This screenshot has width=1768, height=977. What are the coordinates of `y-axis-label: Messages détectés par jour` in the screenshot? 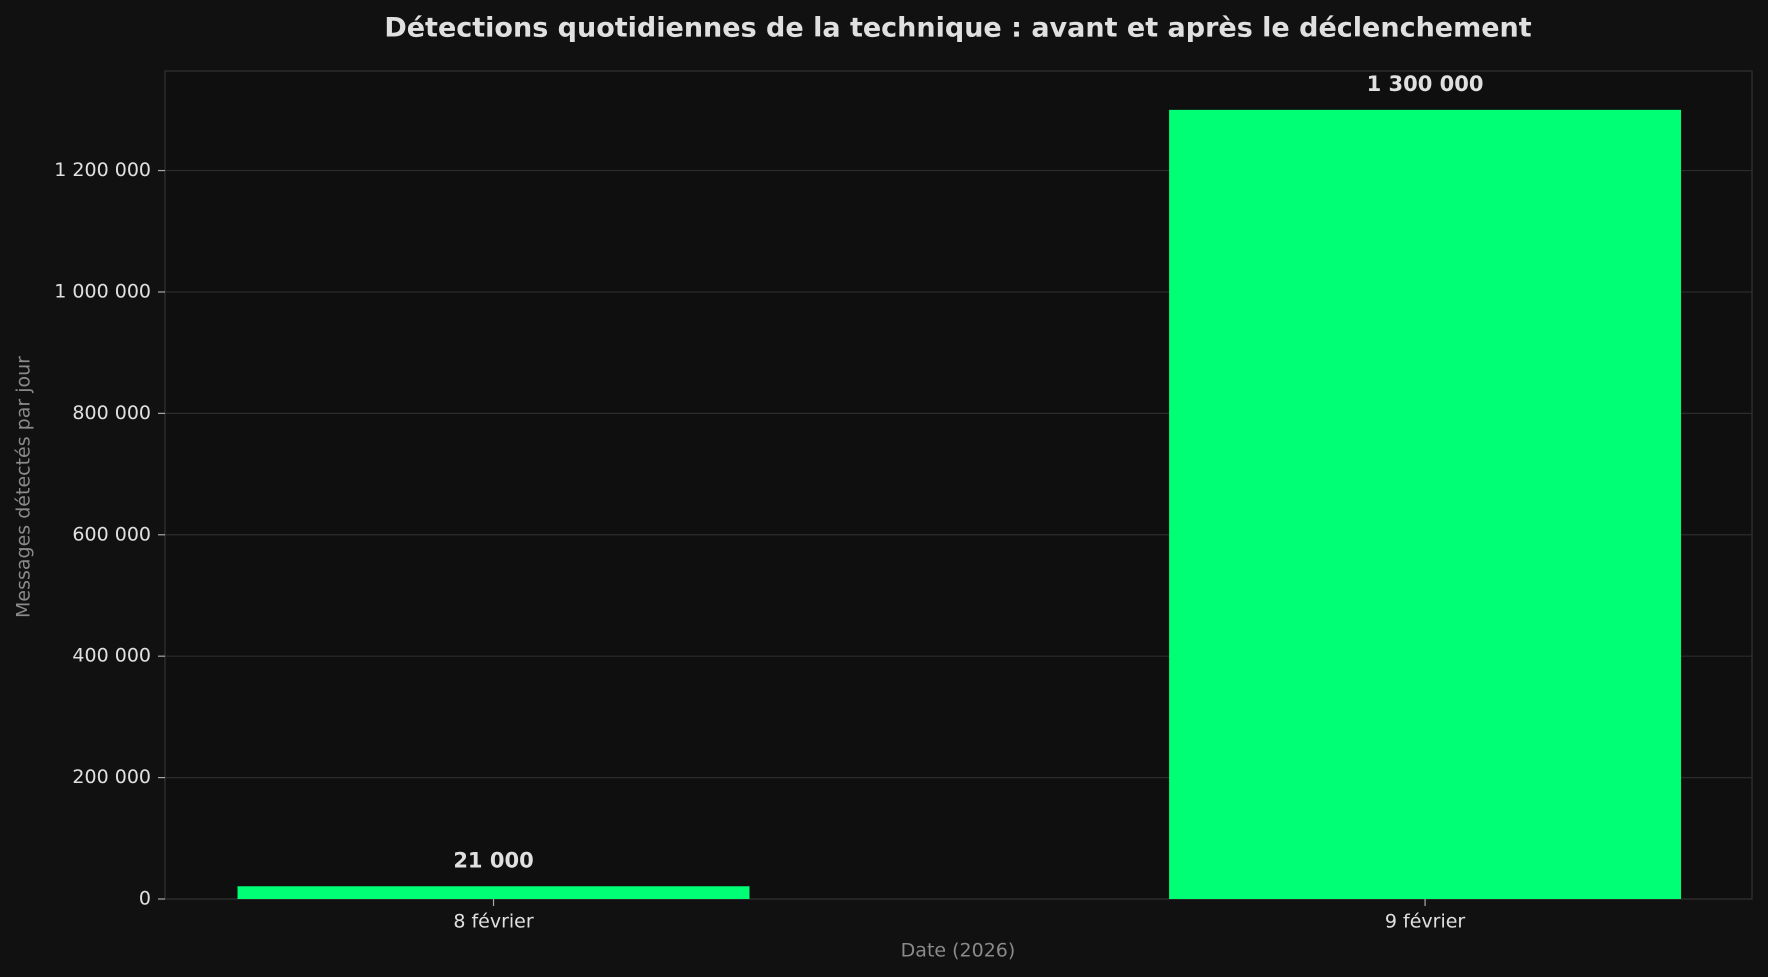 It's located at (24, 487).